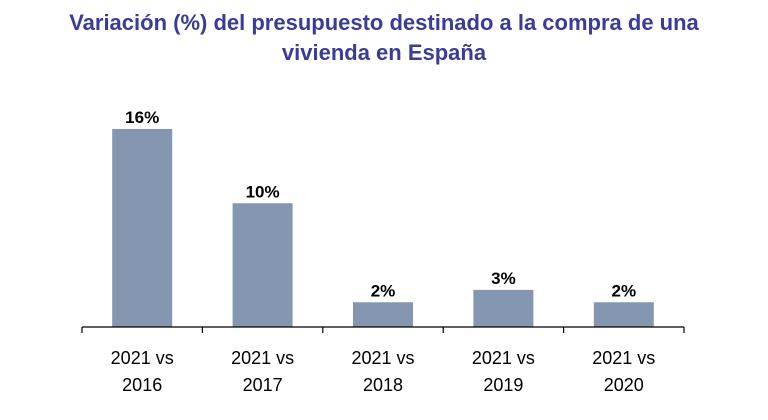 Image resolution: width=768 pixels, height=420 pixels. I want to click on chart-title-line-2: vivienda en España, so click(384, 52).